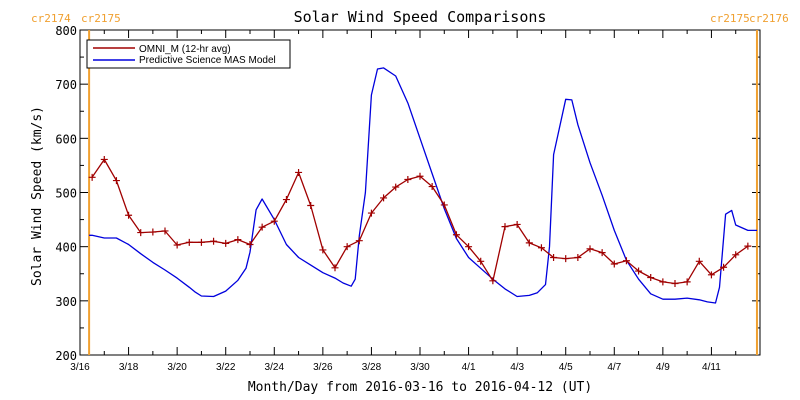  Describe the element at coordinates (51, 18) in the screenshot. I see `cr-top-left-label-1: cr2174` at that location.